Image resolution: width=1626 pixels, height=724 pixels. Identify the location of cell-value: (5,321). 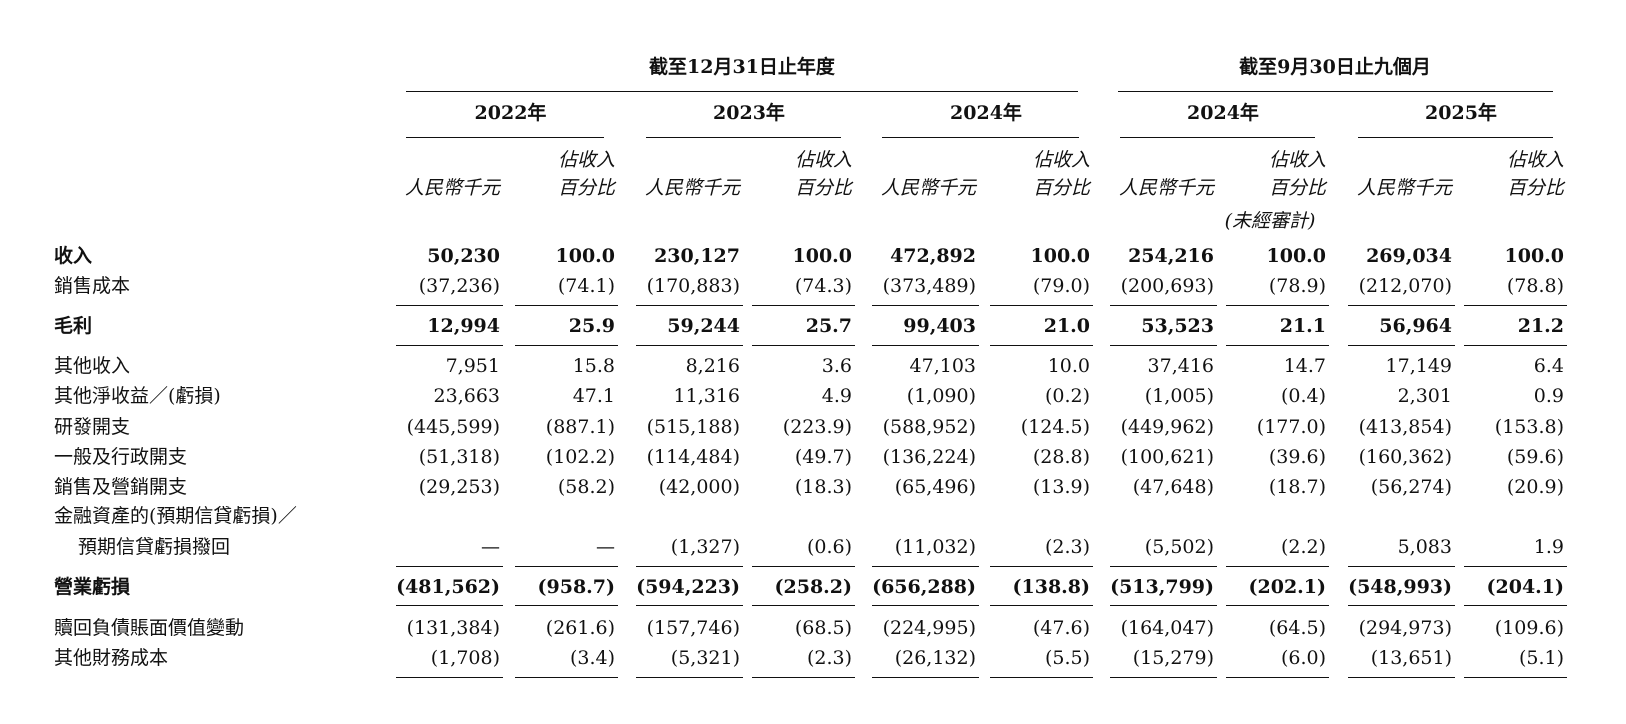
(705, 658).